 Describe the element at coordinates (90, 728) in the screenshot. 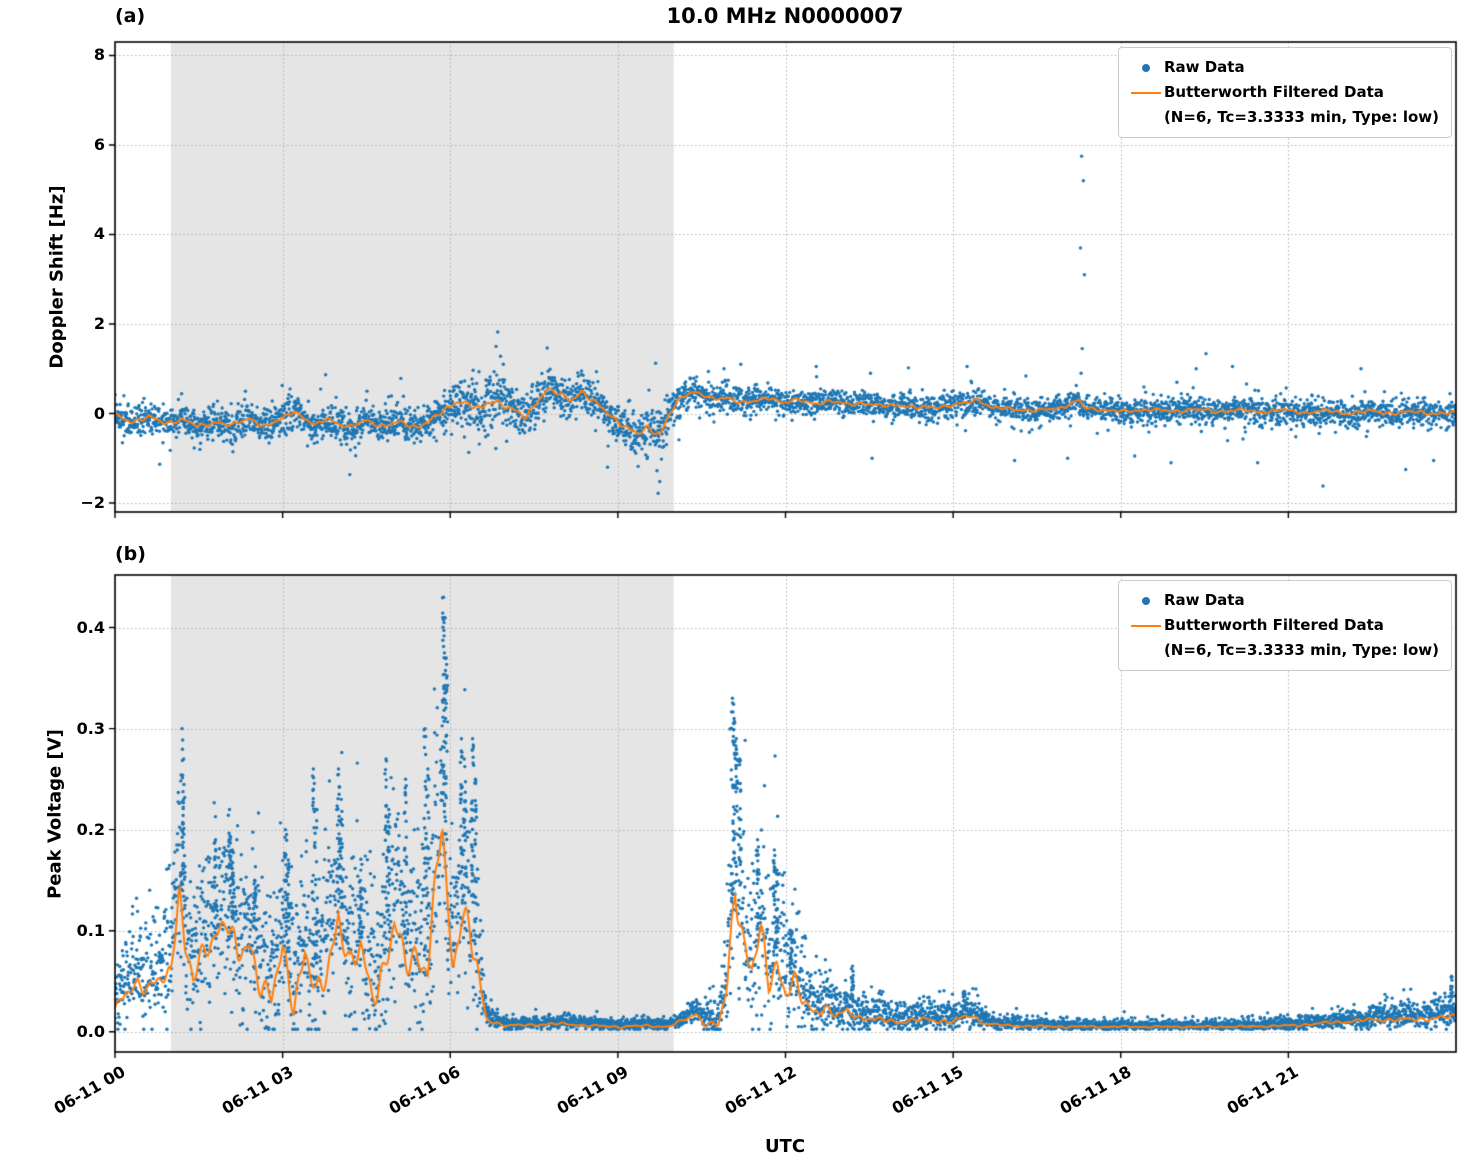

I see `y-tick-label: 0.3` at that location.